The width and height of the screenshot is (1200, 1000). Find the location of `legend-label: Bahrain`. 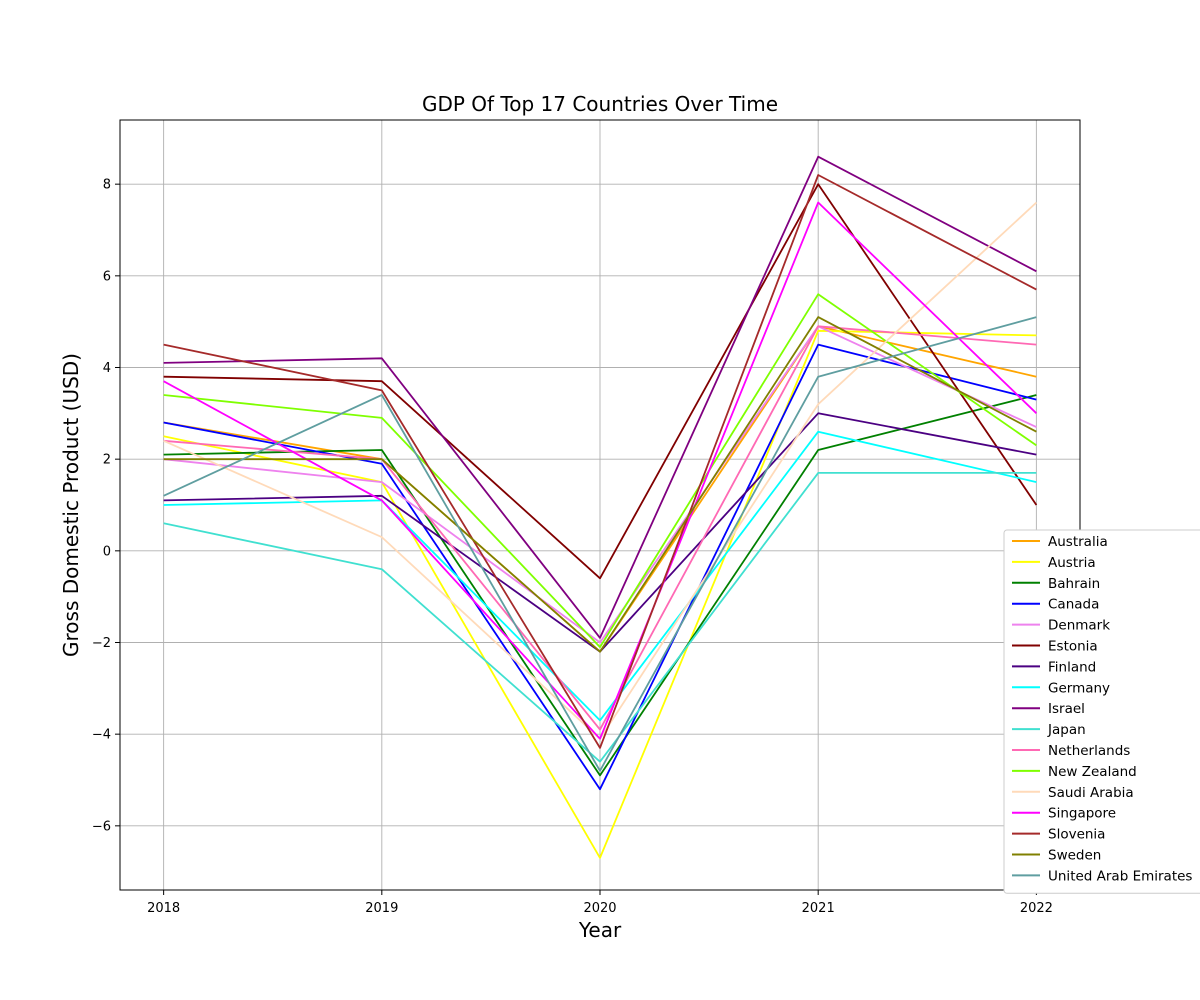

legend-label: Bahrain is located at coordinates (1074, 584).